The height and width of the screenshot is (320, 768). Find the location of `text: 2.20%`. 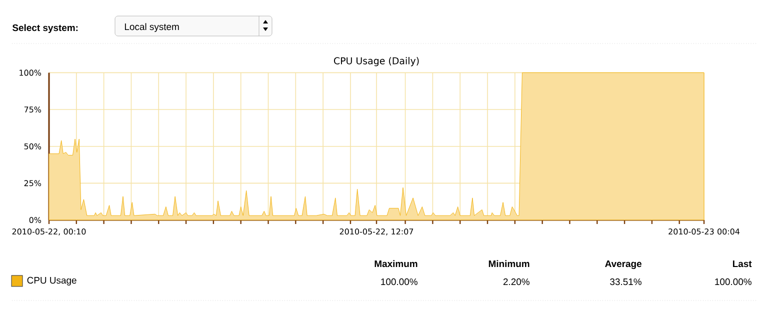

text: 2.20% is located at coordinates (516, 282).